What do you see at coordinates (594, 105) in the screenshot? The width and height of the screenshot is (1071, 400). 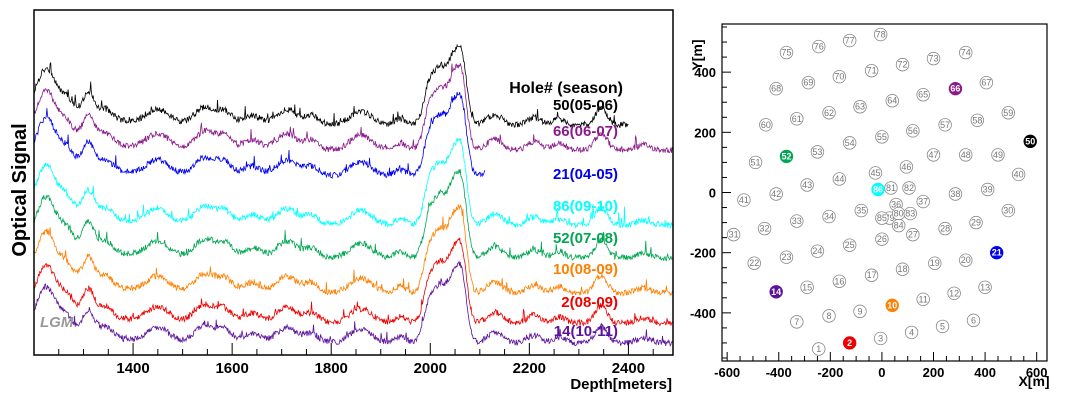 I see `series-label-season: (05-06)` at bounding box center [594, 105].